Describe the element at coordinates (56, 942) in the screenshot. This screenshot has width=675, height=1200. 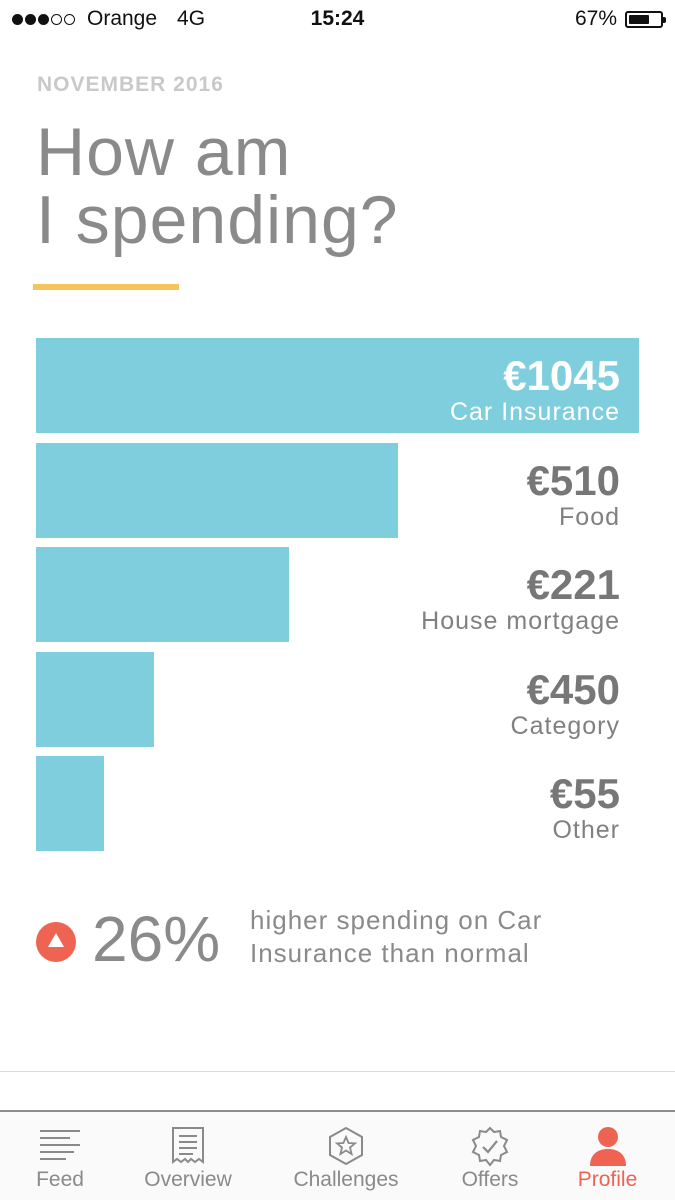
I see `arrow-up-icon` at that location.